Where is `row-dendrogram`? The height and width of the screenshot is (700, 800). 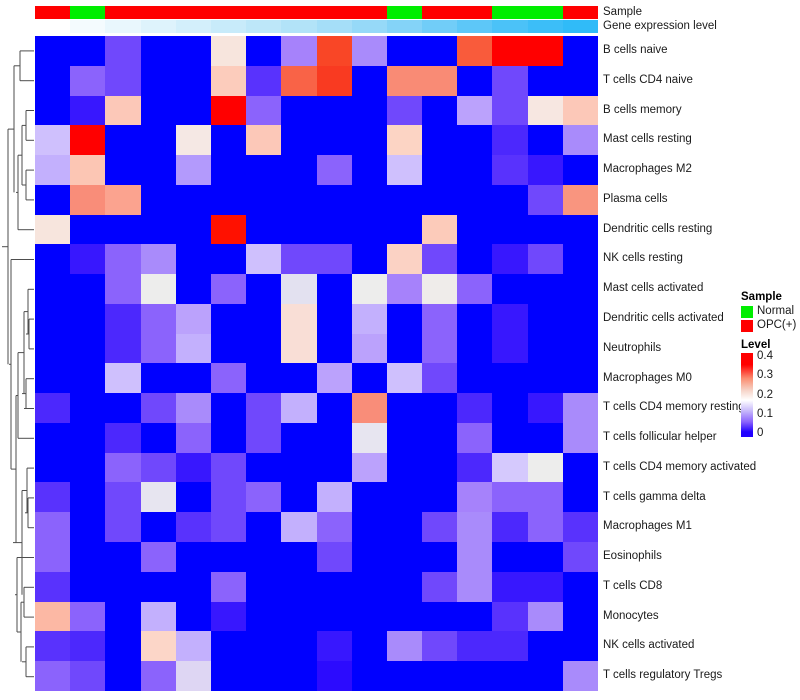 row-dendrogram is located at coordinates (18, 364).